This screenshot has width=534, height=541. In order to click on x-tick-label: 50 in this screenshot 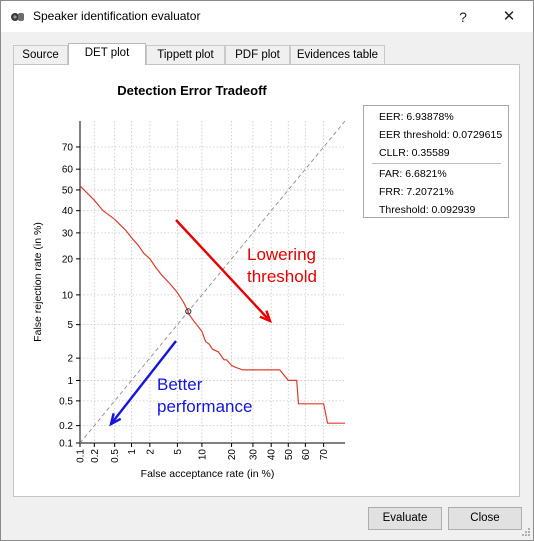, I will do `click(289, 455)`.